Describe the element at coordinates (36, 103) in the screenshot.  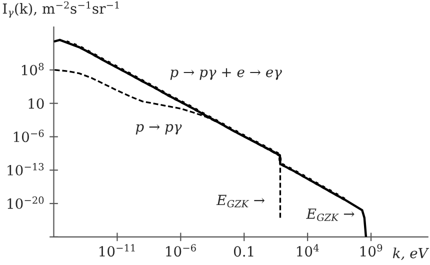
I see `y-tick-label: 10` at that location.